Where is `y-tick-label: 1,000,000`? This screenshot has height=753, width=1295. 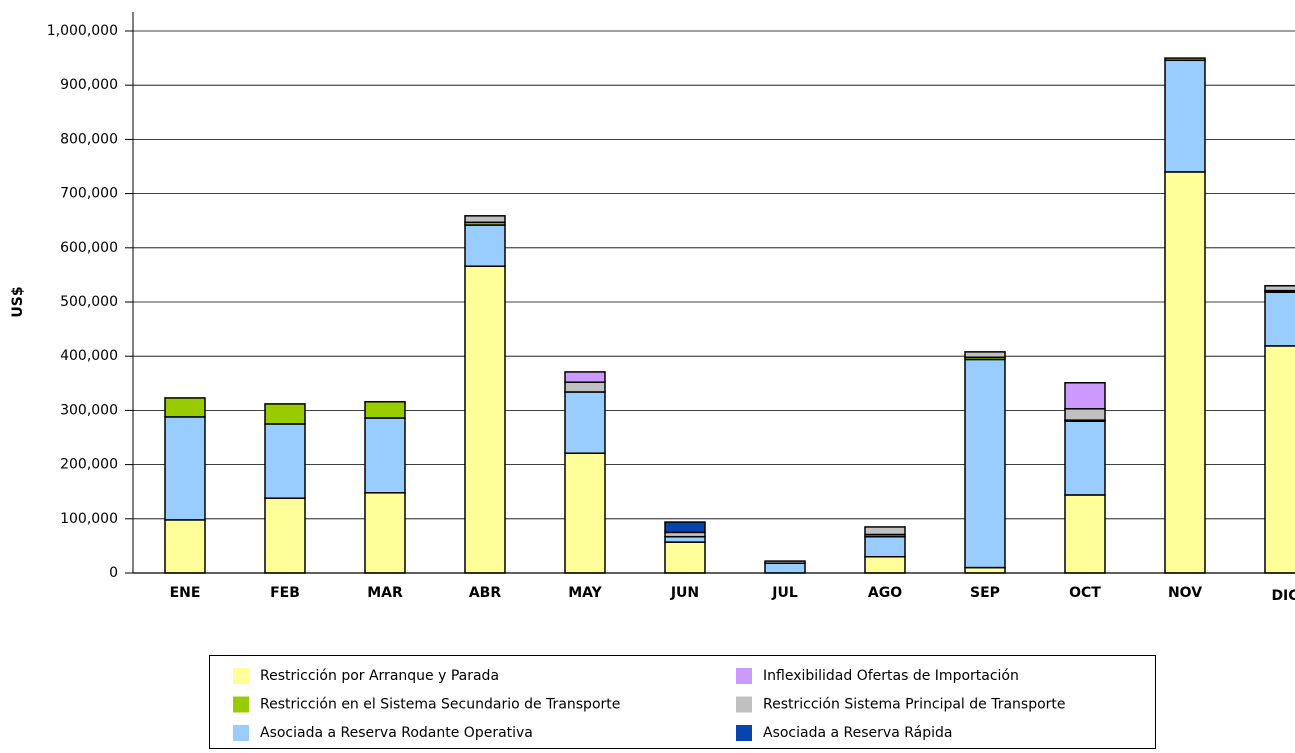 y-tick-label: 1,000,000 is located at coordinates (82, 31).